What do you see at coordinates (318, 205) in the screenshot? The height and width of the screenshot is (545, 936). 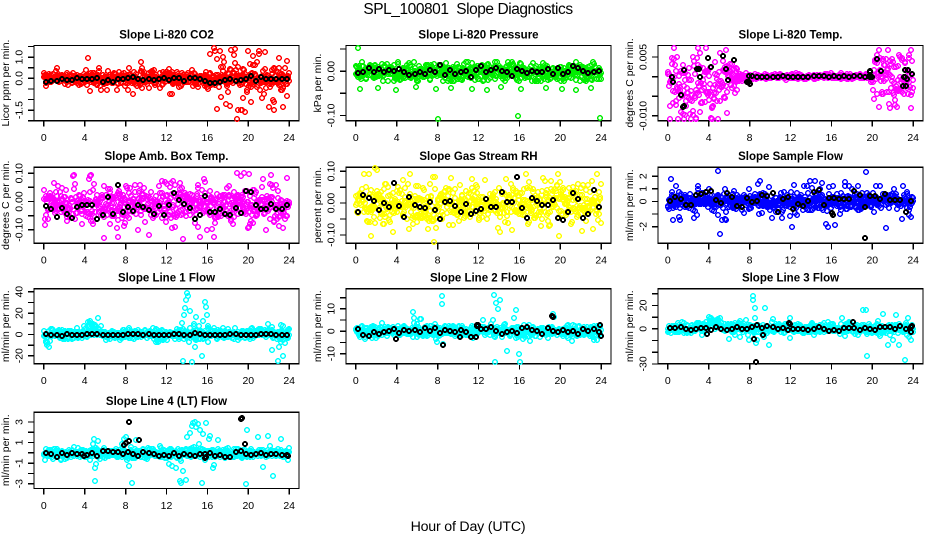 I see `svg-text: percent per min.` at bounding box center [318, 205].